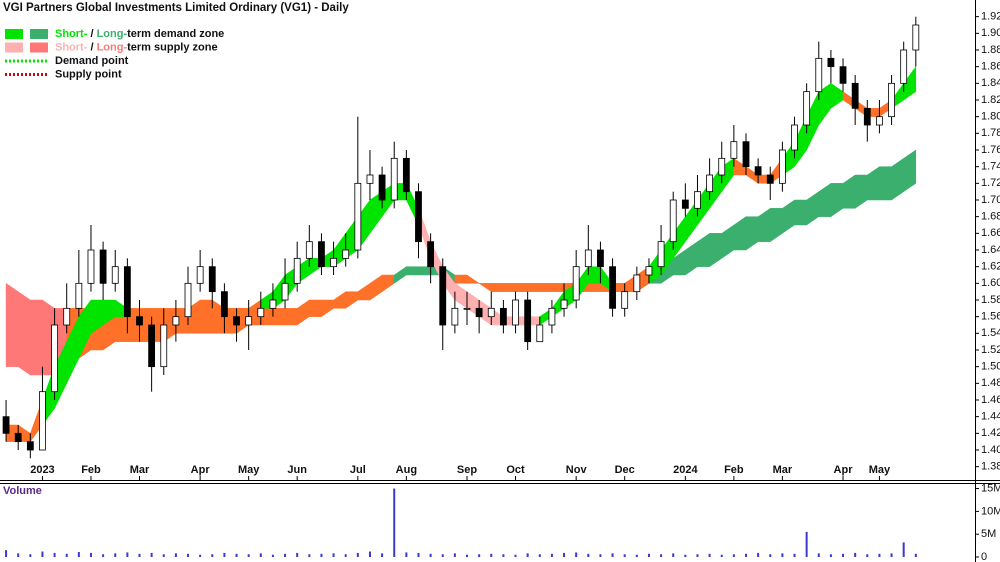 Image resolution: width=1000 pixels, height=562 pixels. I want to click on legend-text: term supply zone, so click(172, 47).